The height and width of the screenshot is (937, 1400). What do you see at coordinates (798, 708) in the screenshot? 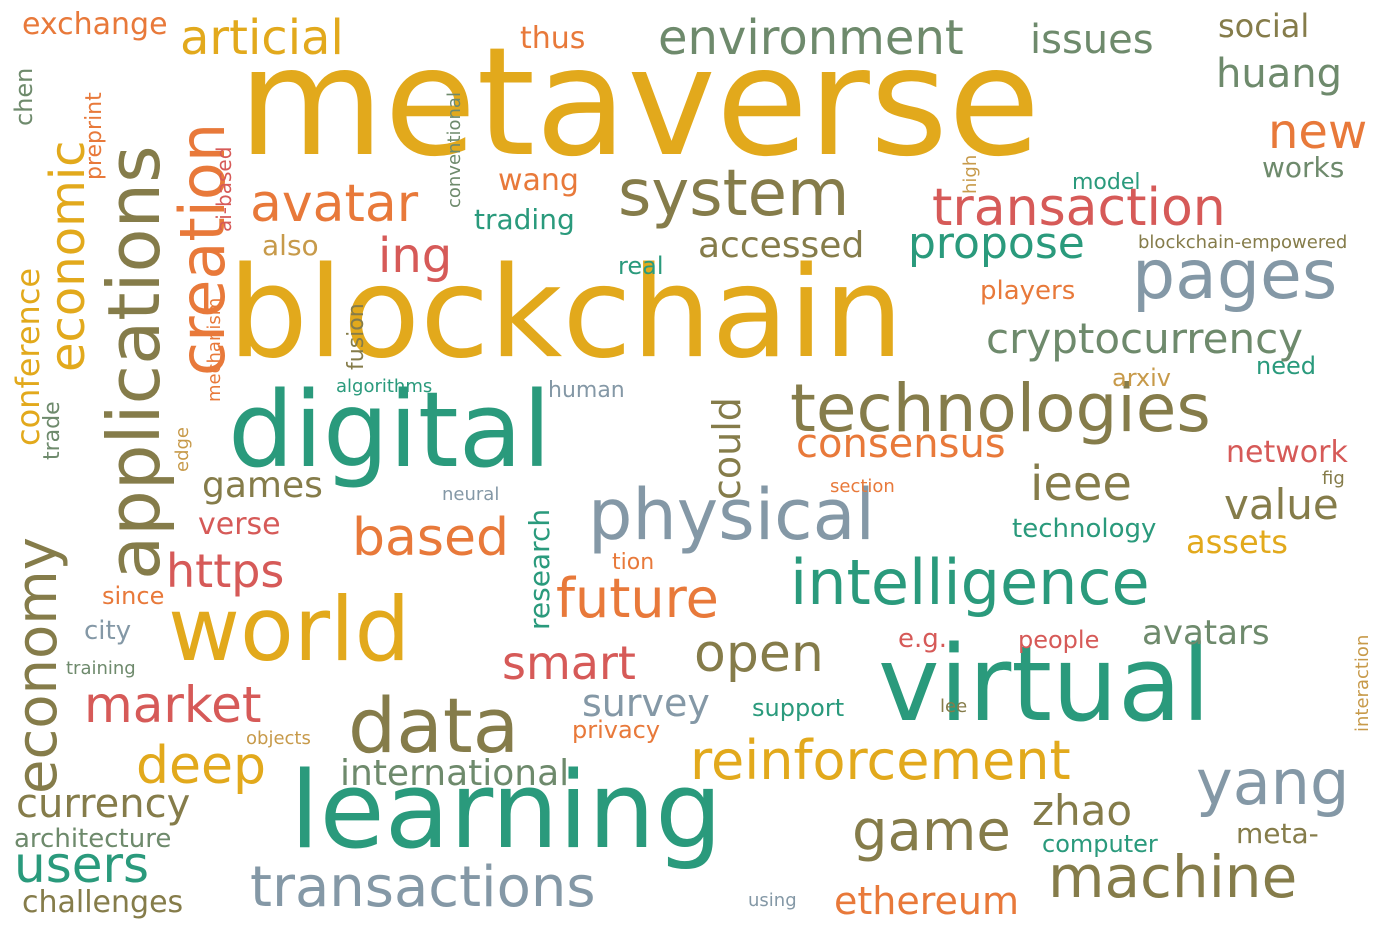
I see `word-support: support` at bounding box center [798, 708].